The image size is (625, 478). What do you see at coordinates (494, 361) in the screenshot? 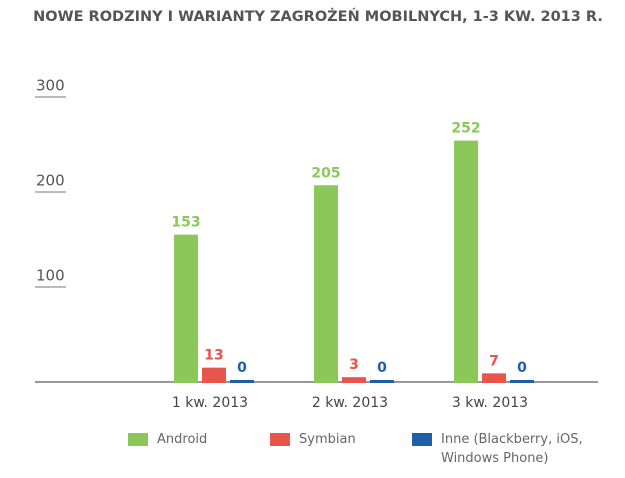
I see `value-label: 7` at bounding box center [494, 361].